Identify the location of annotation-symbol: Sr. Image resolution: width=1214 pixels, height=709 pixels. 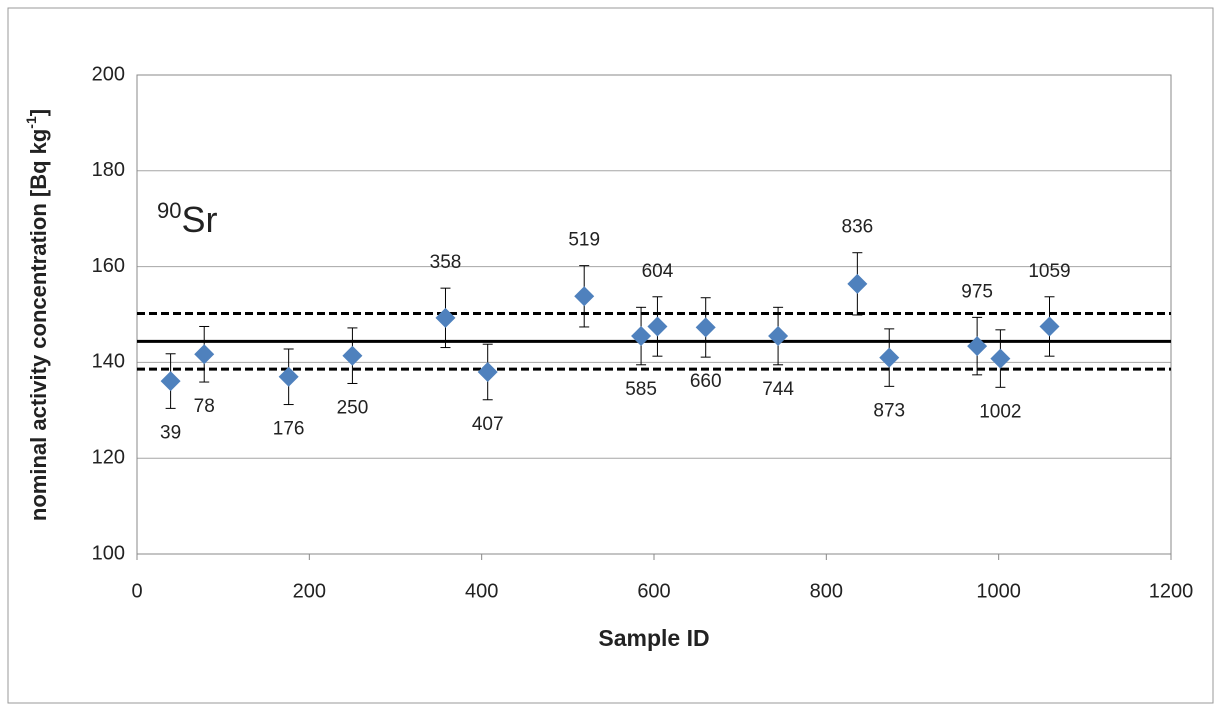
(199, 219).